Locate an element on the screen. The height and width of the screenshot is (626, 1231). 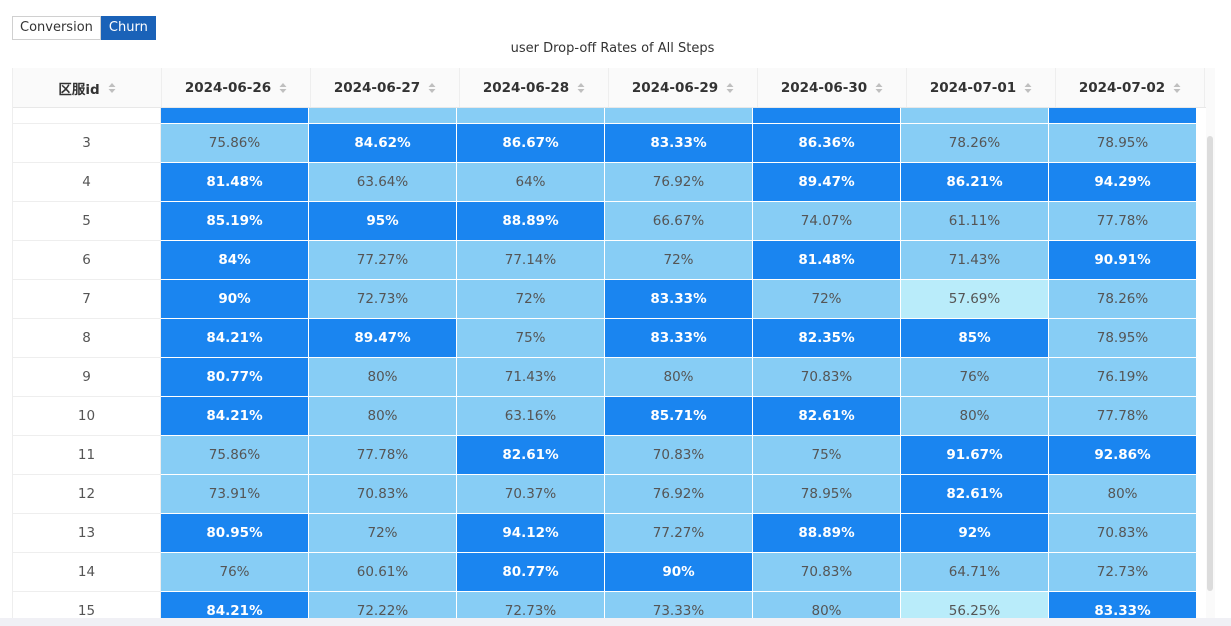
column-header: 2024-06-26 is located at coordinates (236, 87).